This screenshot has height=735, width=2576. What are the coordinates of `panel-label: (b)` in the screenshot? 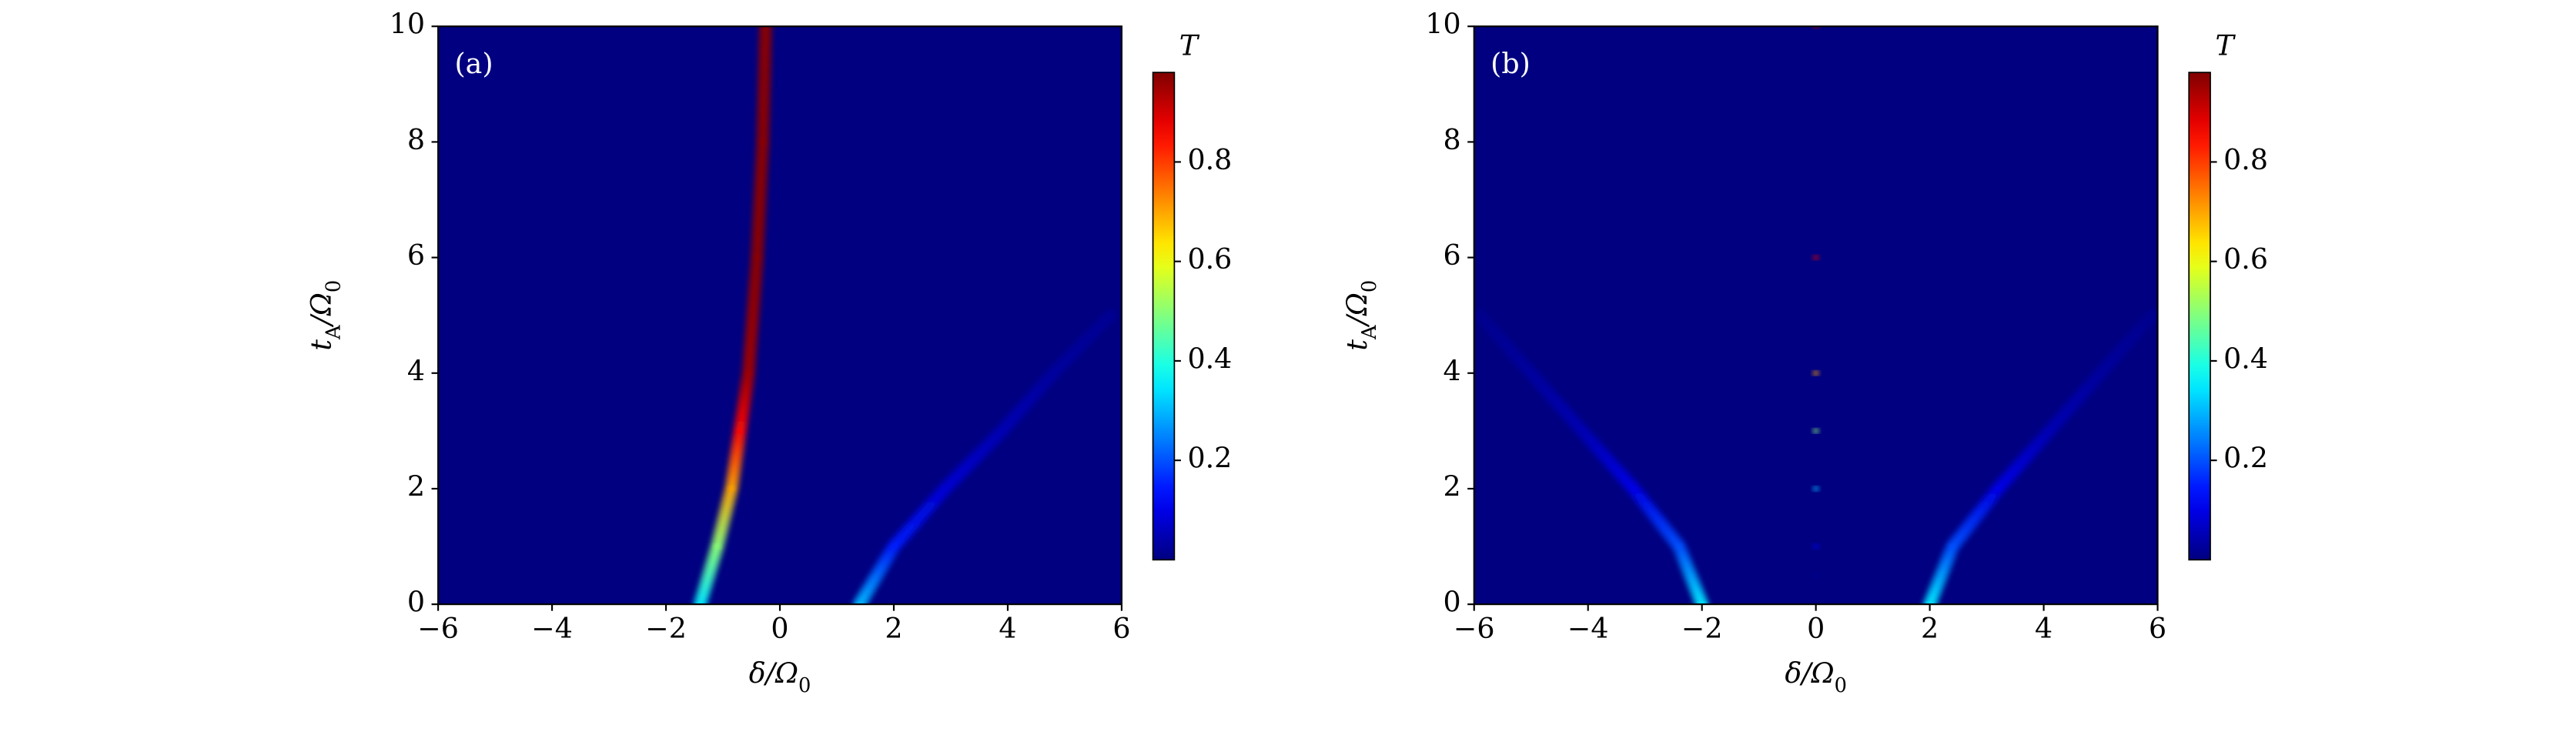 It's located at (1511, 64).